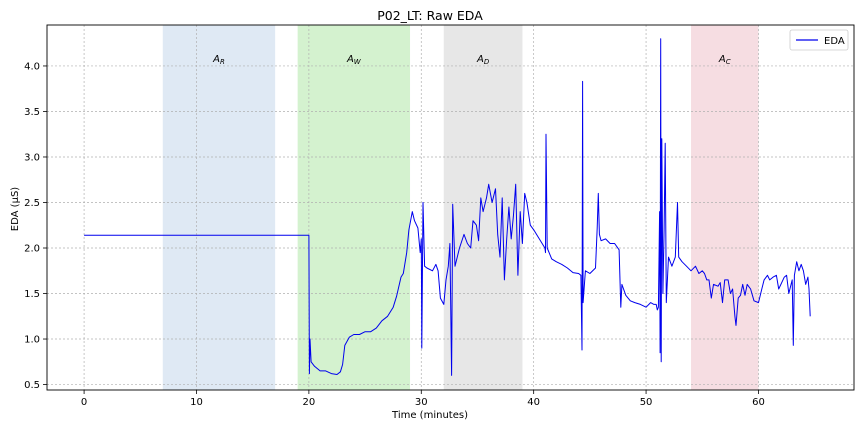 This screenshot has width=864, height=432. Describe the element at coordinates (430, 15) in the screenshot. I see `chart-title: P02_LT: Raw EDA` at that location.